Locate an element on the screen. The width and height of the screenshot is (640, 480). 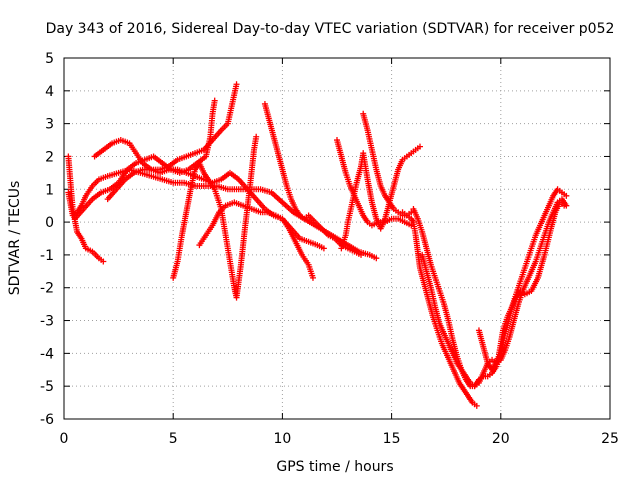
y-tick-label: 5 is located at coordinates (49, 59).